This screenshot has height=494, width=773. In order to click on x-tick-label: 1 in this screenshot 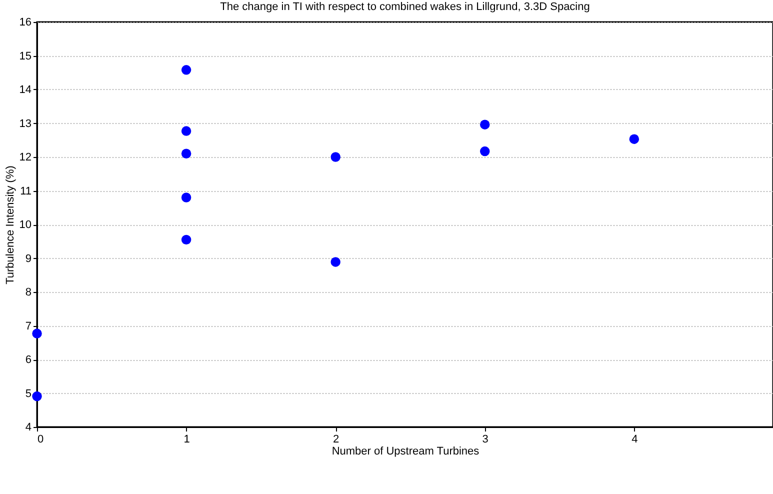, I will do `click(187, 440)`.